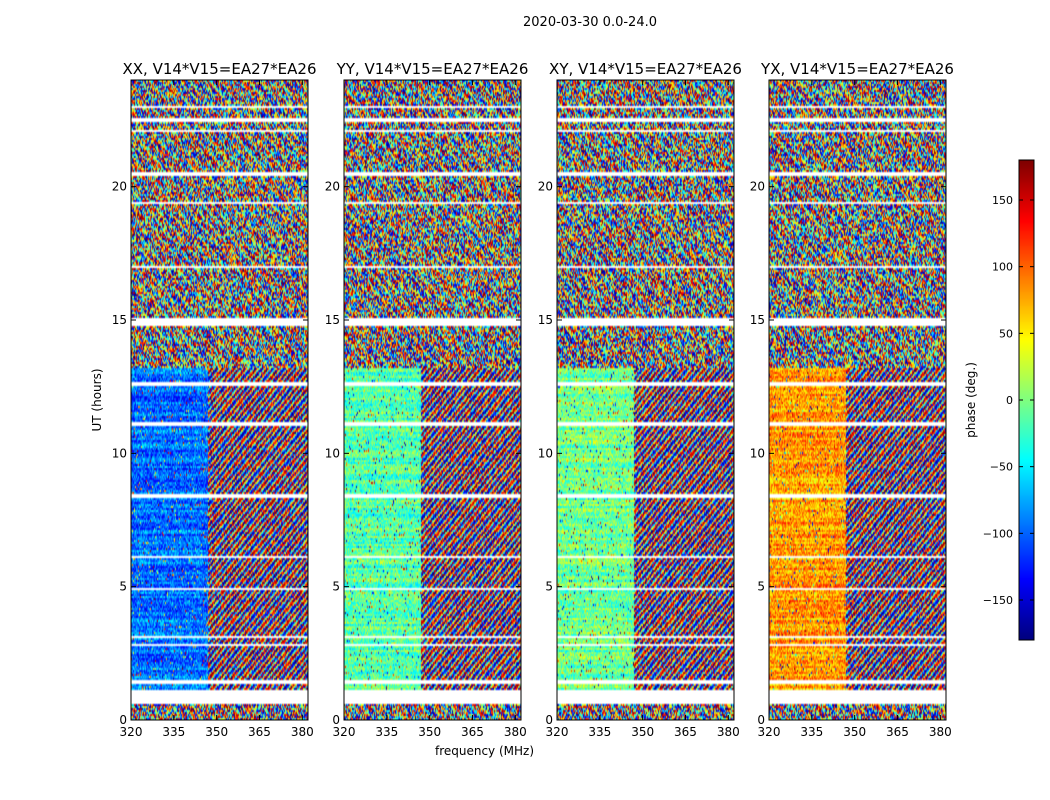 This screenshot has width=1050, height=800. I want to click on colorbar-tick-label: −50, so click(1001, 467).